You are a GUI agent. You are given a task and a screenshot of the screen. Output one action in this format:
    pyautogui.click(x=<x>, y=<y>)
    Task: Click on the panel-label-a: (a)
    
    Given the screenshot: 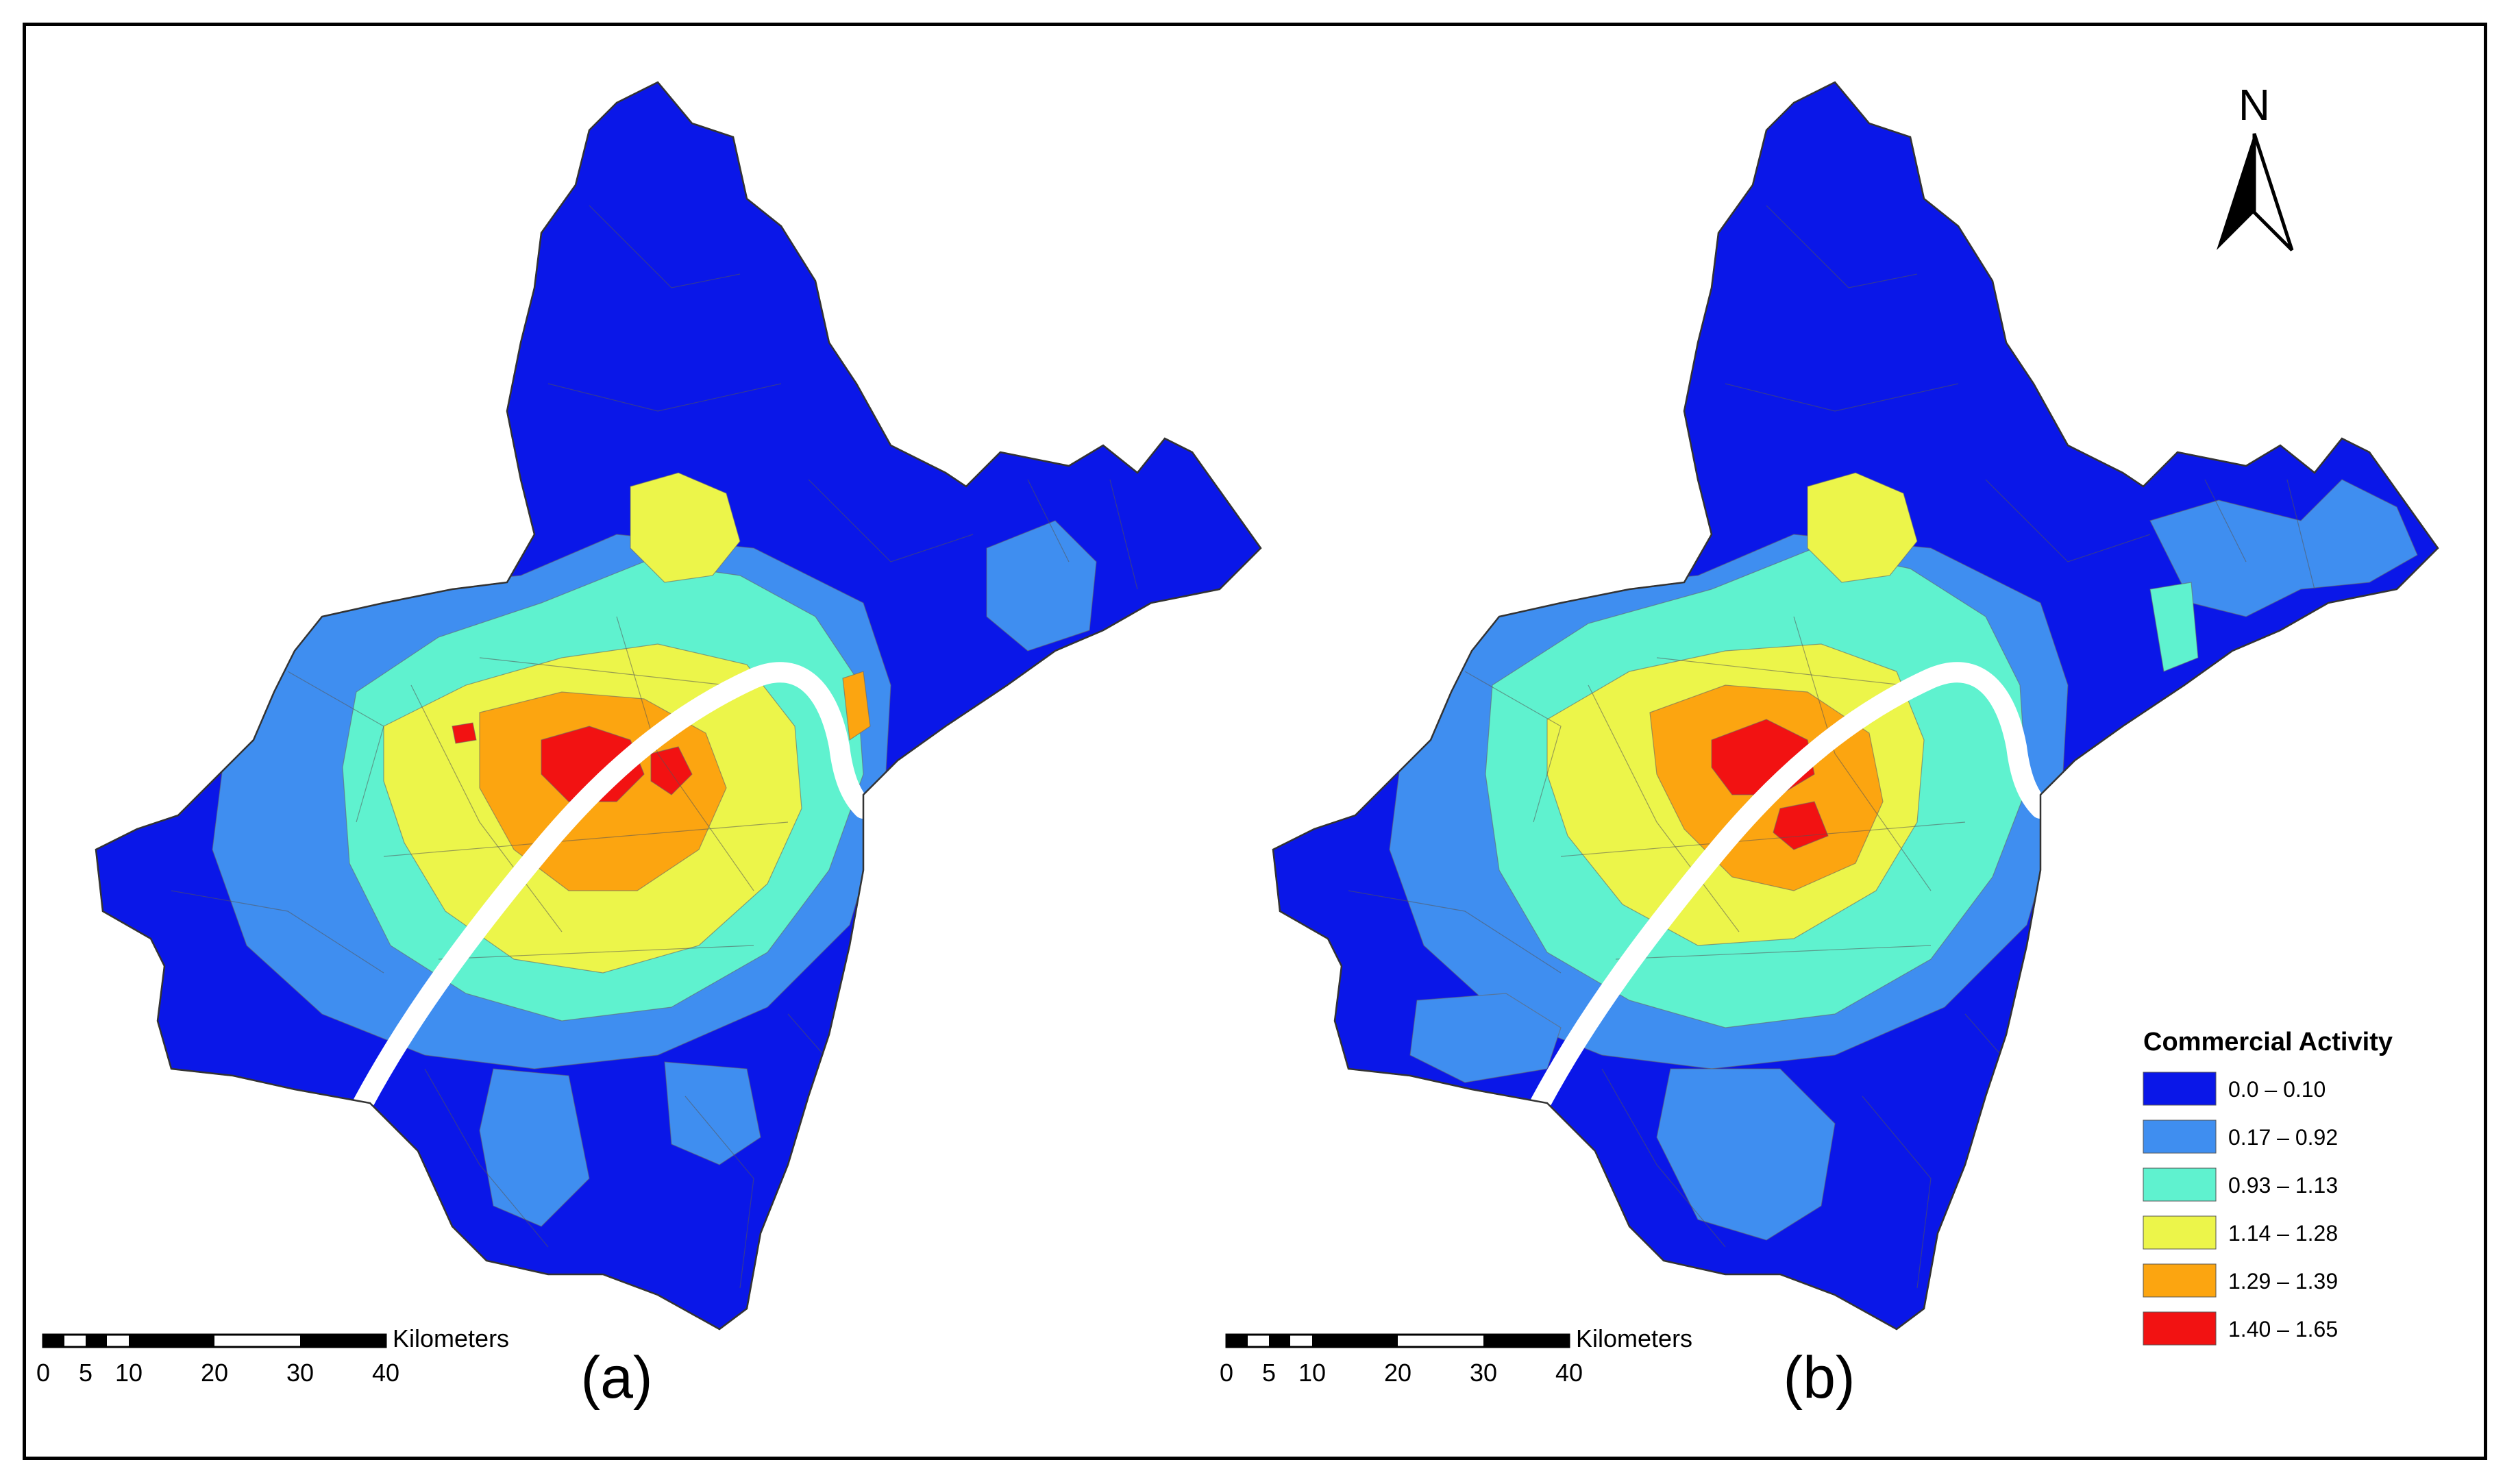 What is the action you would take?
    pyautogui.click(x=616, y=1378)
    